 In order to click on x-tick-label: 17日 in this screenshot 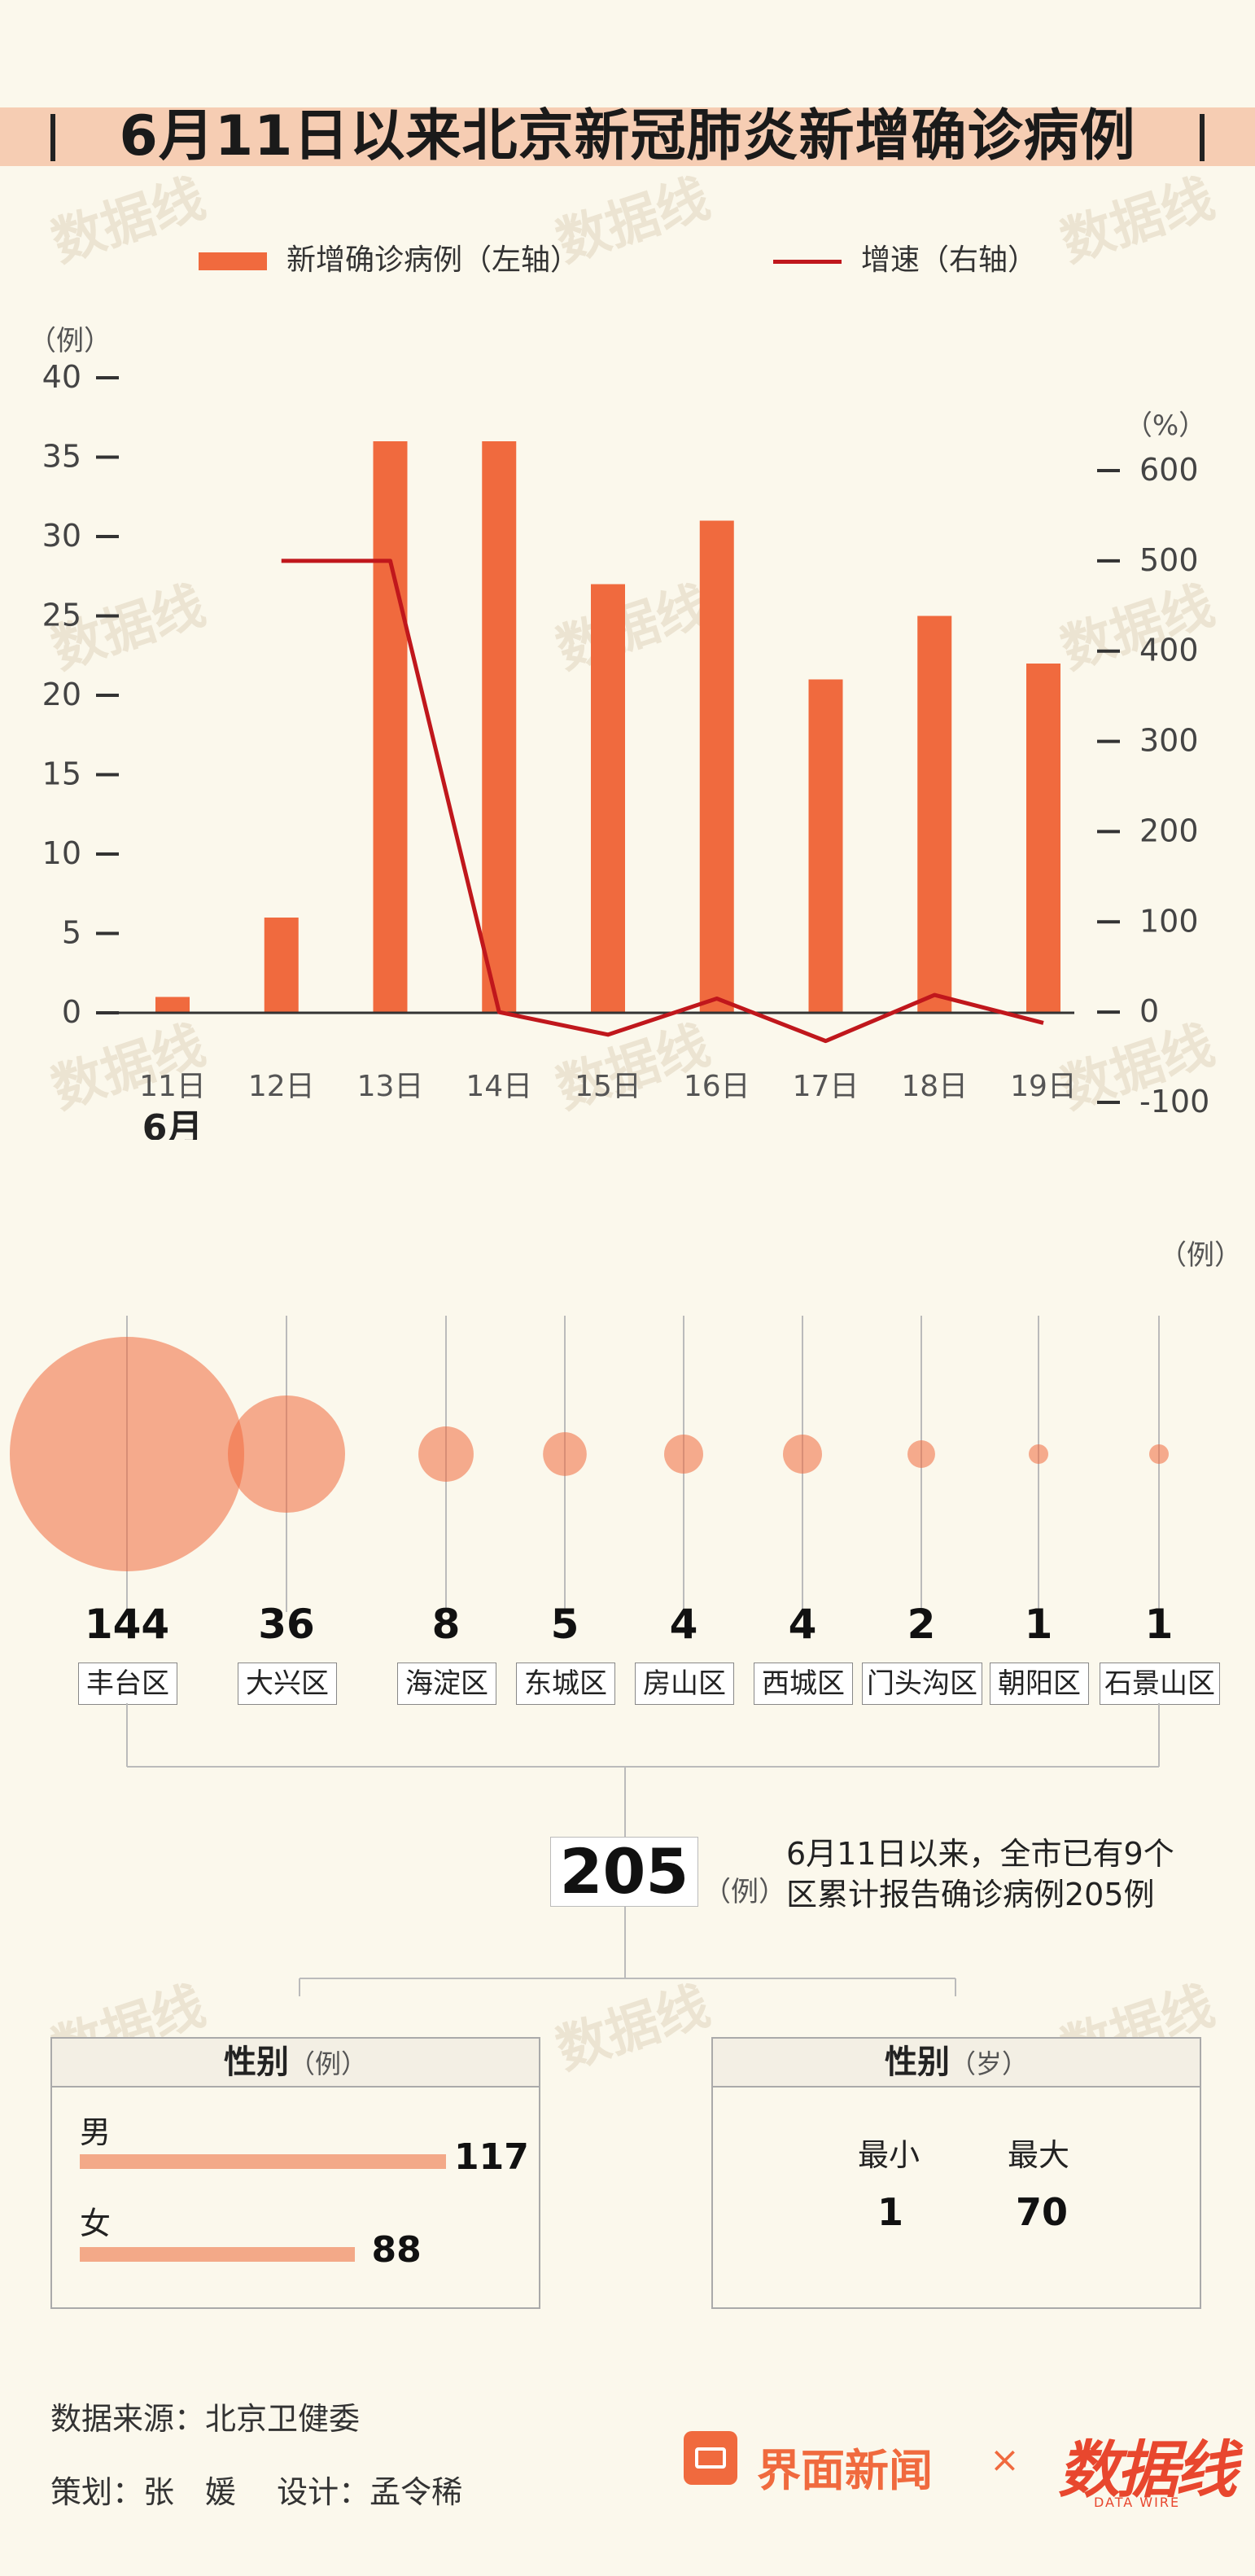, I will do `click(826, 1086)`.